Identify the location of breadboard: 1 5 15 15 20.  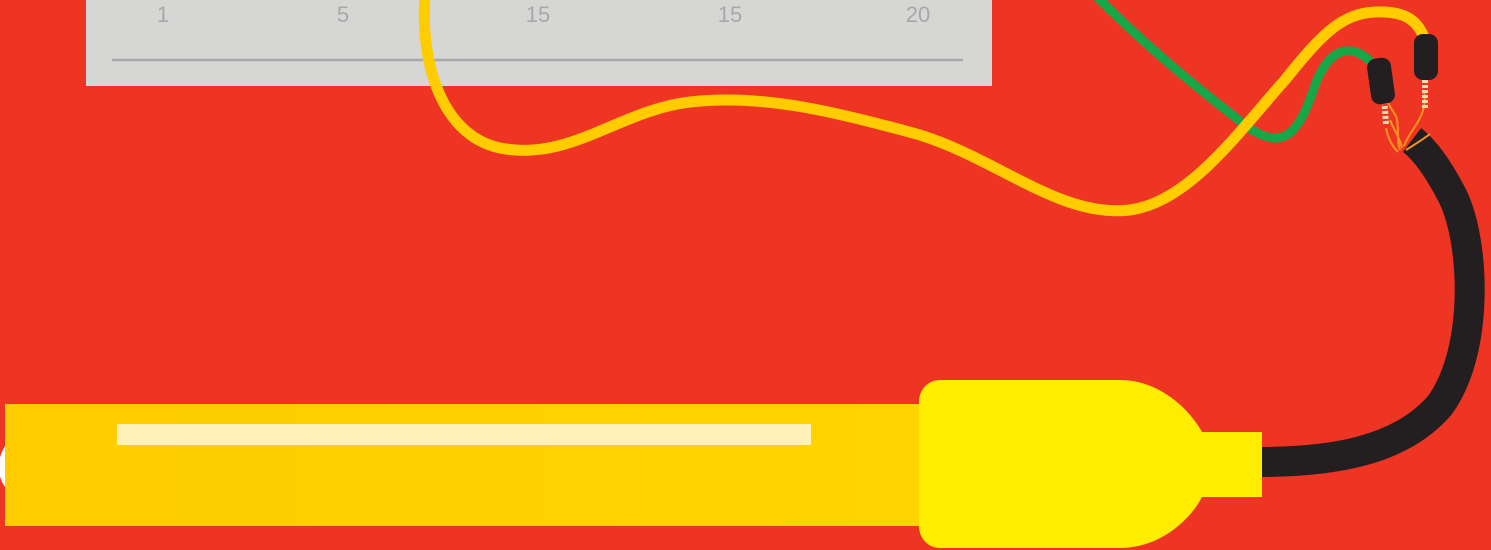
(539, 43).